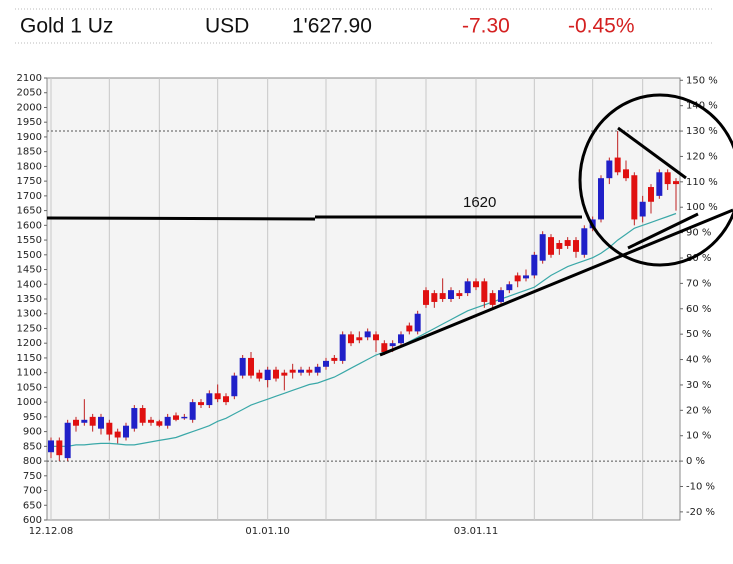 The image size is (733, 564). What do you see at coordinates (29, 255) in the screenshot?
I see `y-tick-label: 1500` at bounding box center [29, 255].